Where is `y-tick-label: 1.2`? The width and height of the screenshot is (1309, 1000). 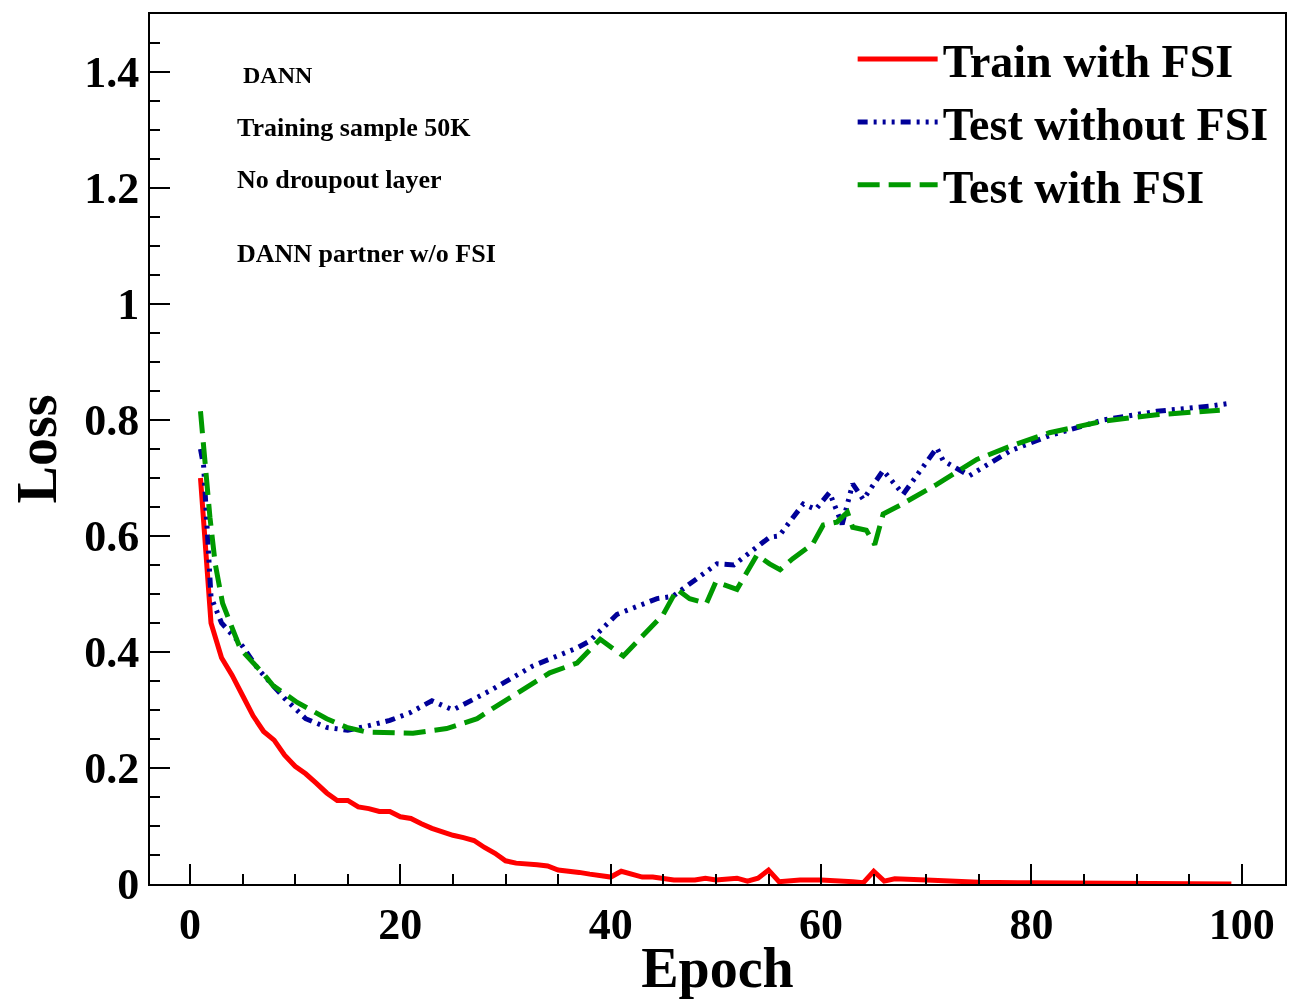
y-tick-label: 1.2 is located at coordinates (112, 189).